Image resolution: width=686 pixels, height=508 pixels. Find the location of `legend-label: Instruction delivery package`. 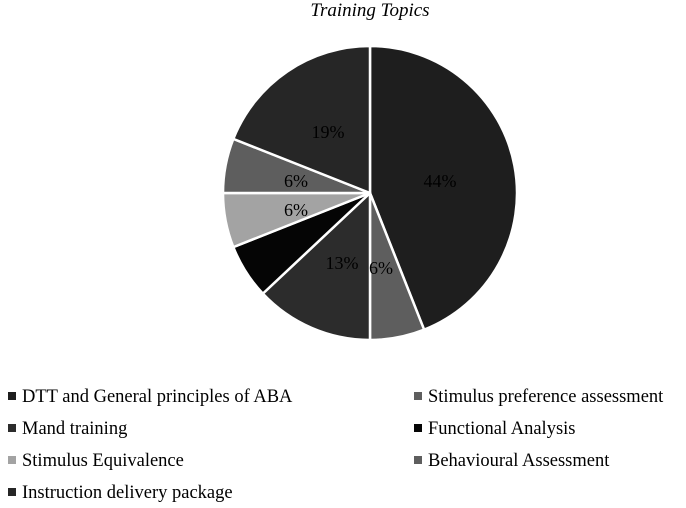

legend-label: Instruction delivery package is located at coordinates (127, 493).